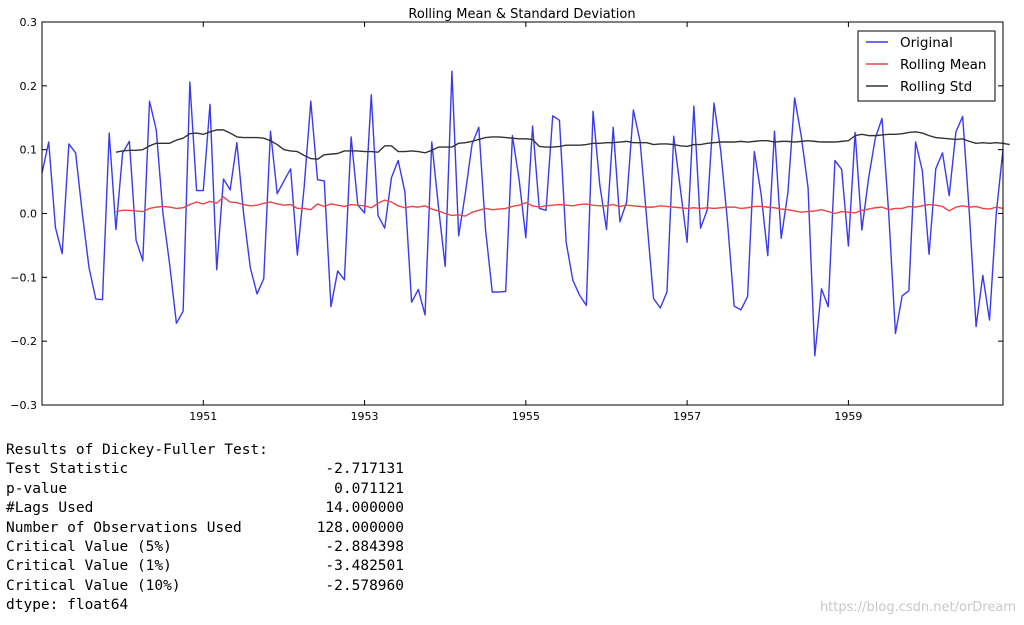 This screenshot has width=1024, height=625. Describe the element at coordinates (943, 65) in the screenshot. I see `legend-label-rolling-mean: Rolling Mean` at that location.